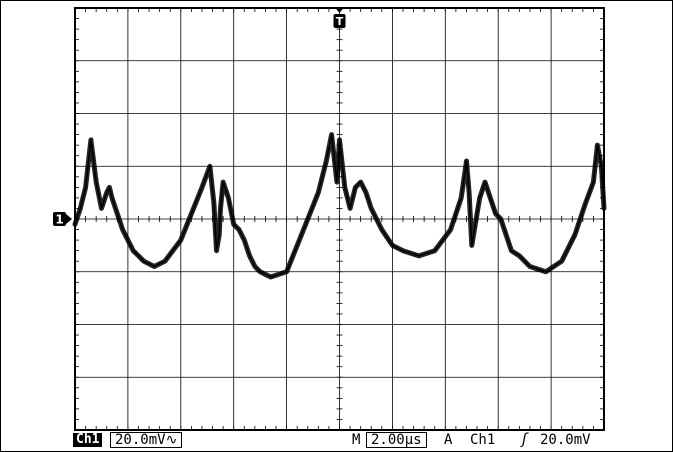 The height and width of the screenshot is (452, 673). Describe the element at coordinates (448, 440) in the screenshot. I see `trigger-mode-label: A` at that location.